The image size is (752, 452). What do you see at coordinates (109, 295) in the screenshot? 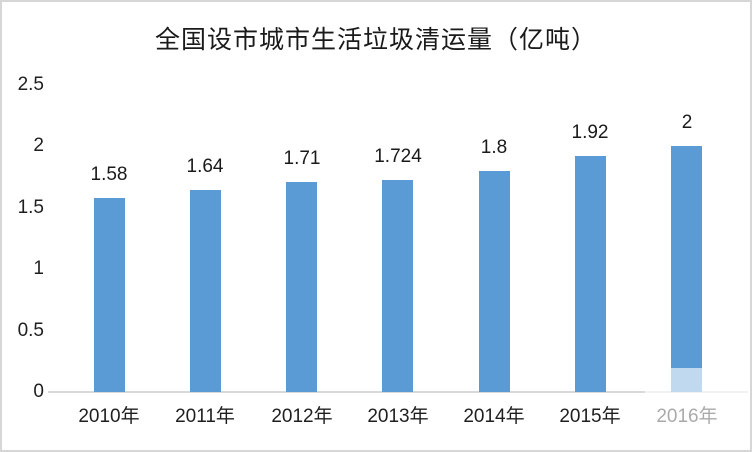
I see `bar-2010年` at bounding box center [109, 295].